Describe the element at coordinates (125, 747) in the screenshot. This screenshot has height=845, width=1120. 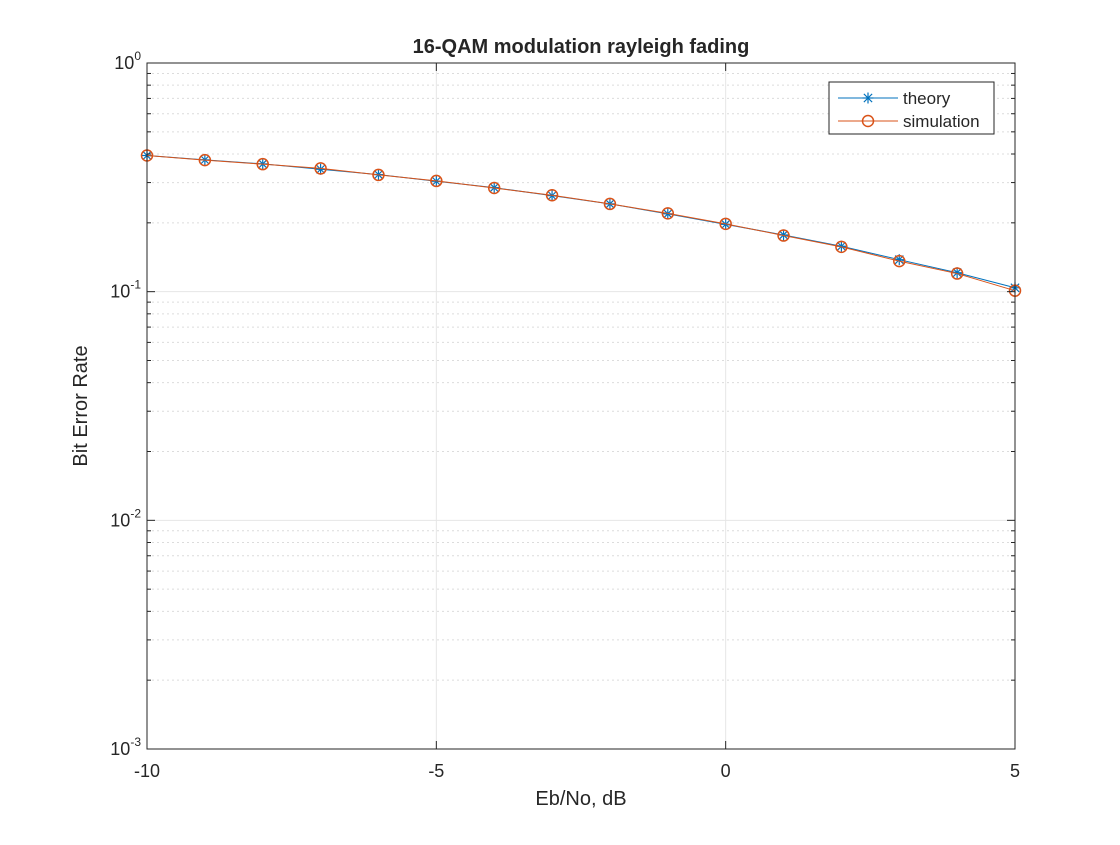
I see `y-tick-label: 10⁻³` at that location.